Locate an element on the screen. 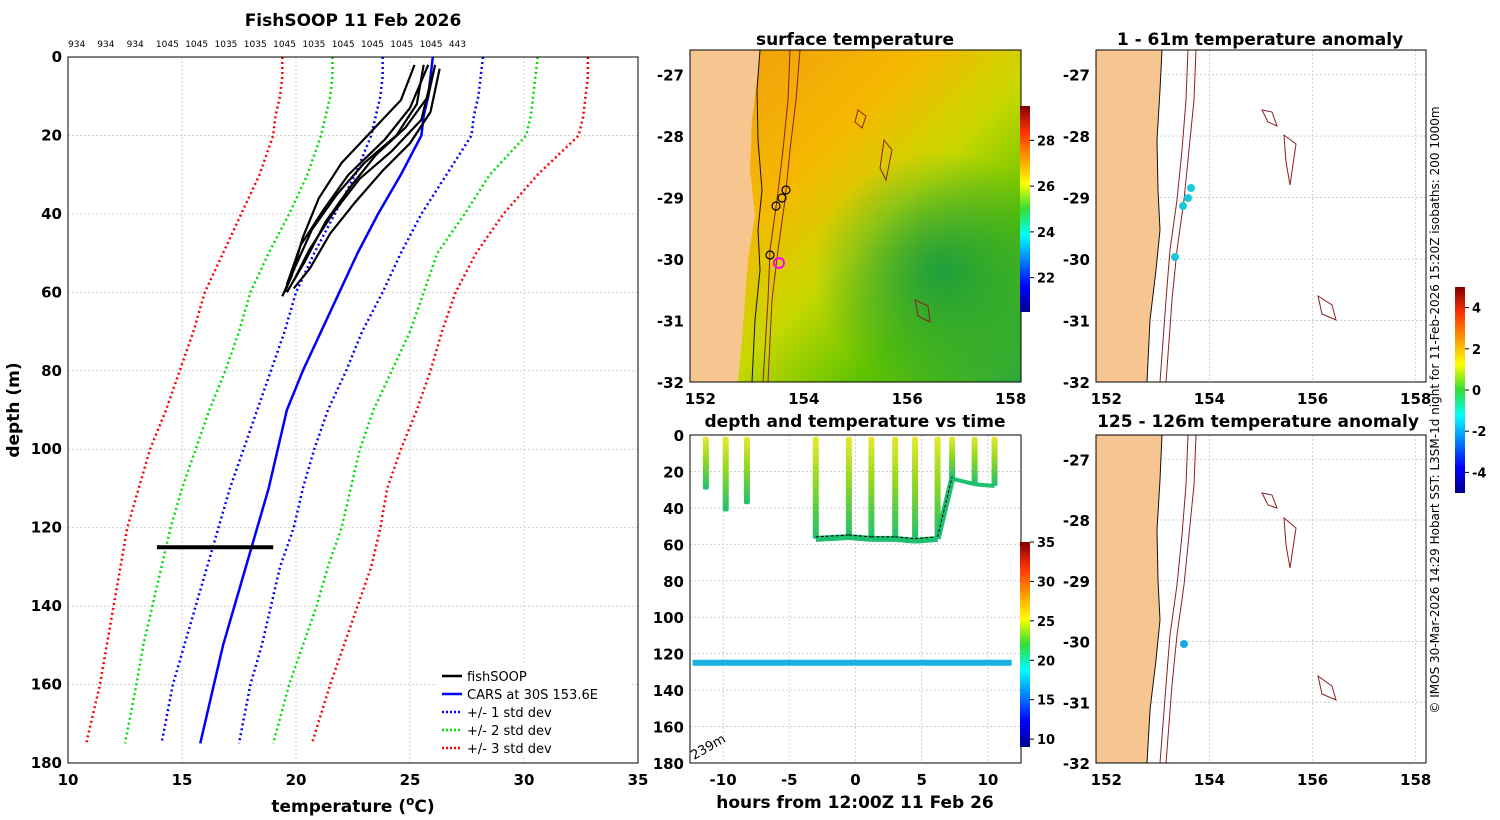 This screenshot has width=1500, height=820. lower-anomaly-title: 125 - 126m temperature anomaly is located at coordinates (1258, 422).